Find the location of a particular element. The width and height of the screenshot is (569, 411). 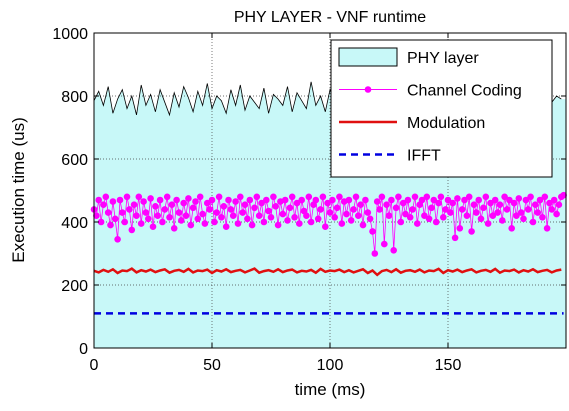

legend: PHY layer Channel Coding Modulation IFFT is located at coordinates (441, 108).